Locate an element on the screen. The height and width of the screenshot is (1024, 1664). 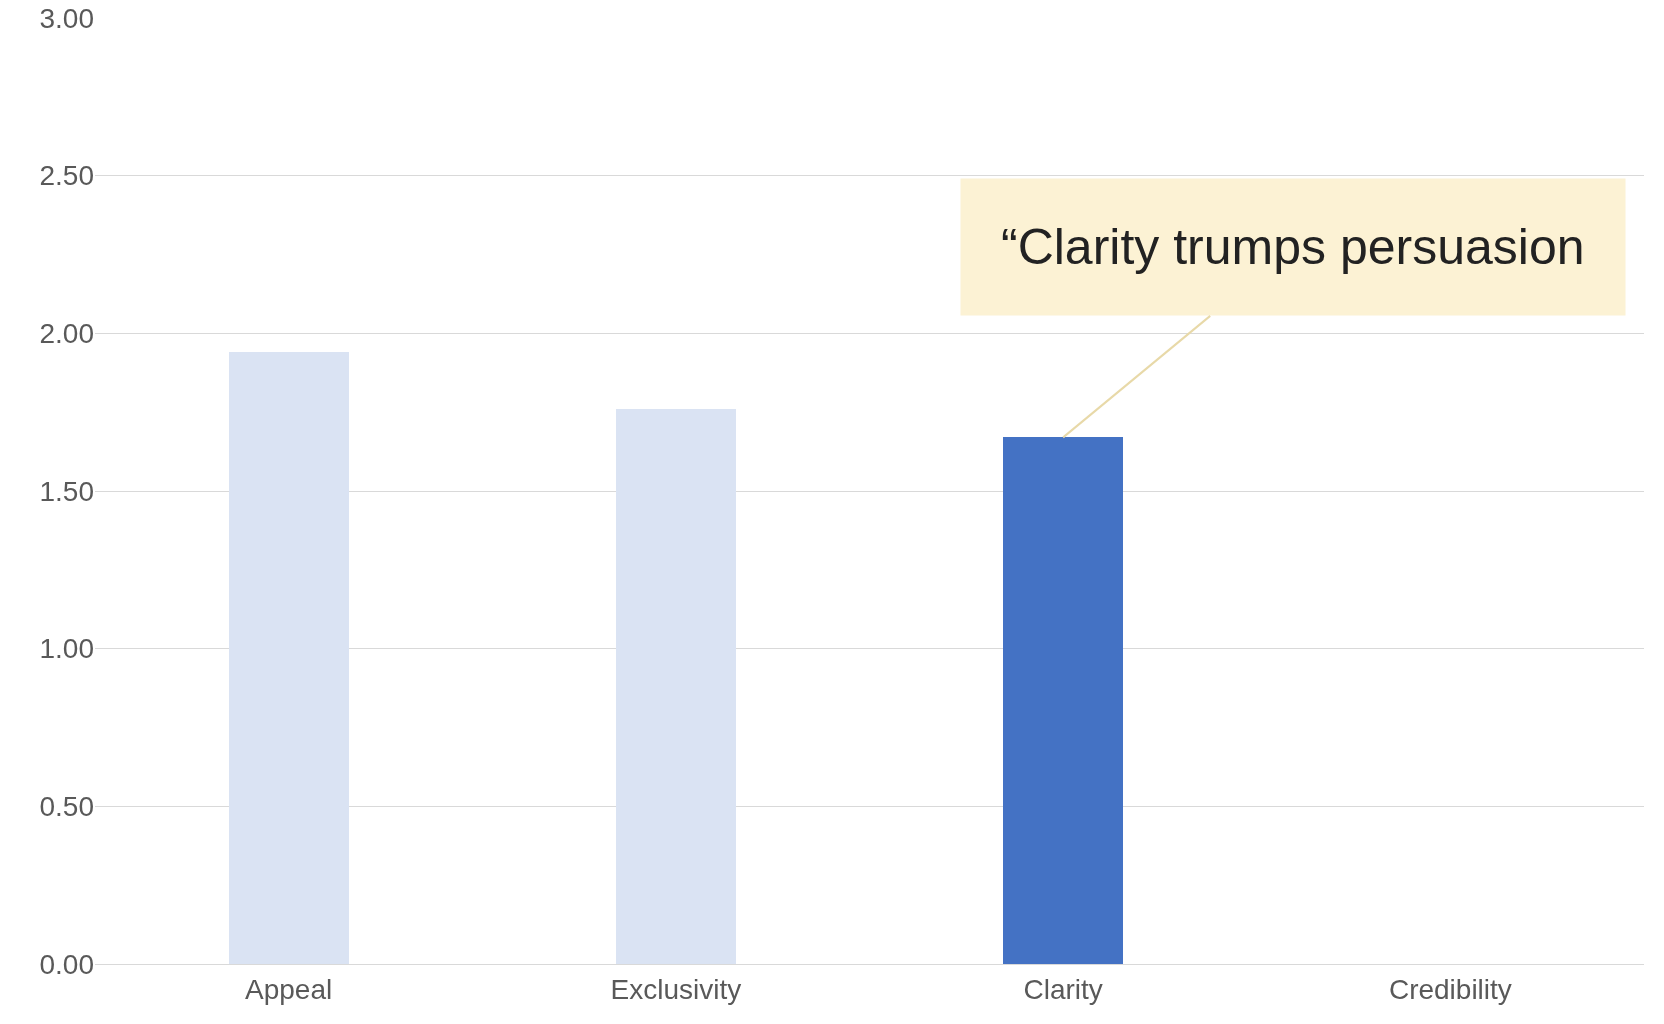
y-tick-label: 2.00 is located at coordinates (66, 334).